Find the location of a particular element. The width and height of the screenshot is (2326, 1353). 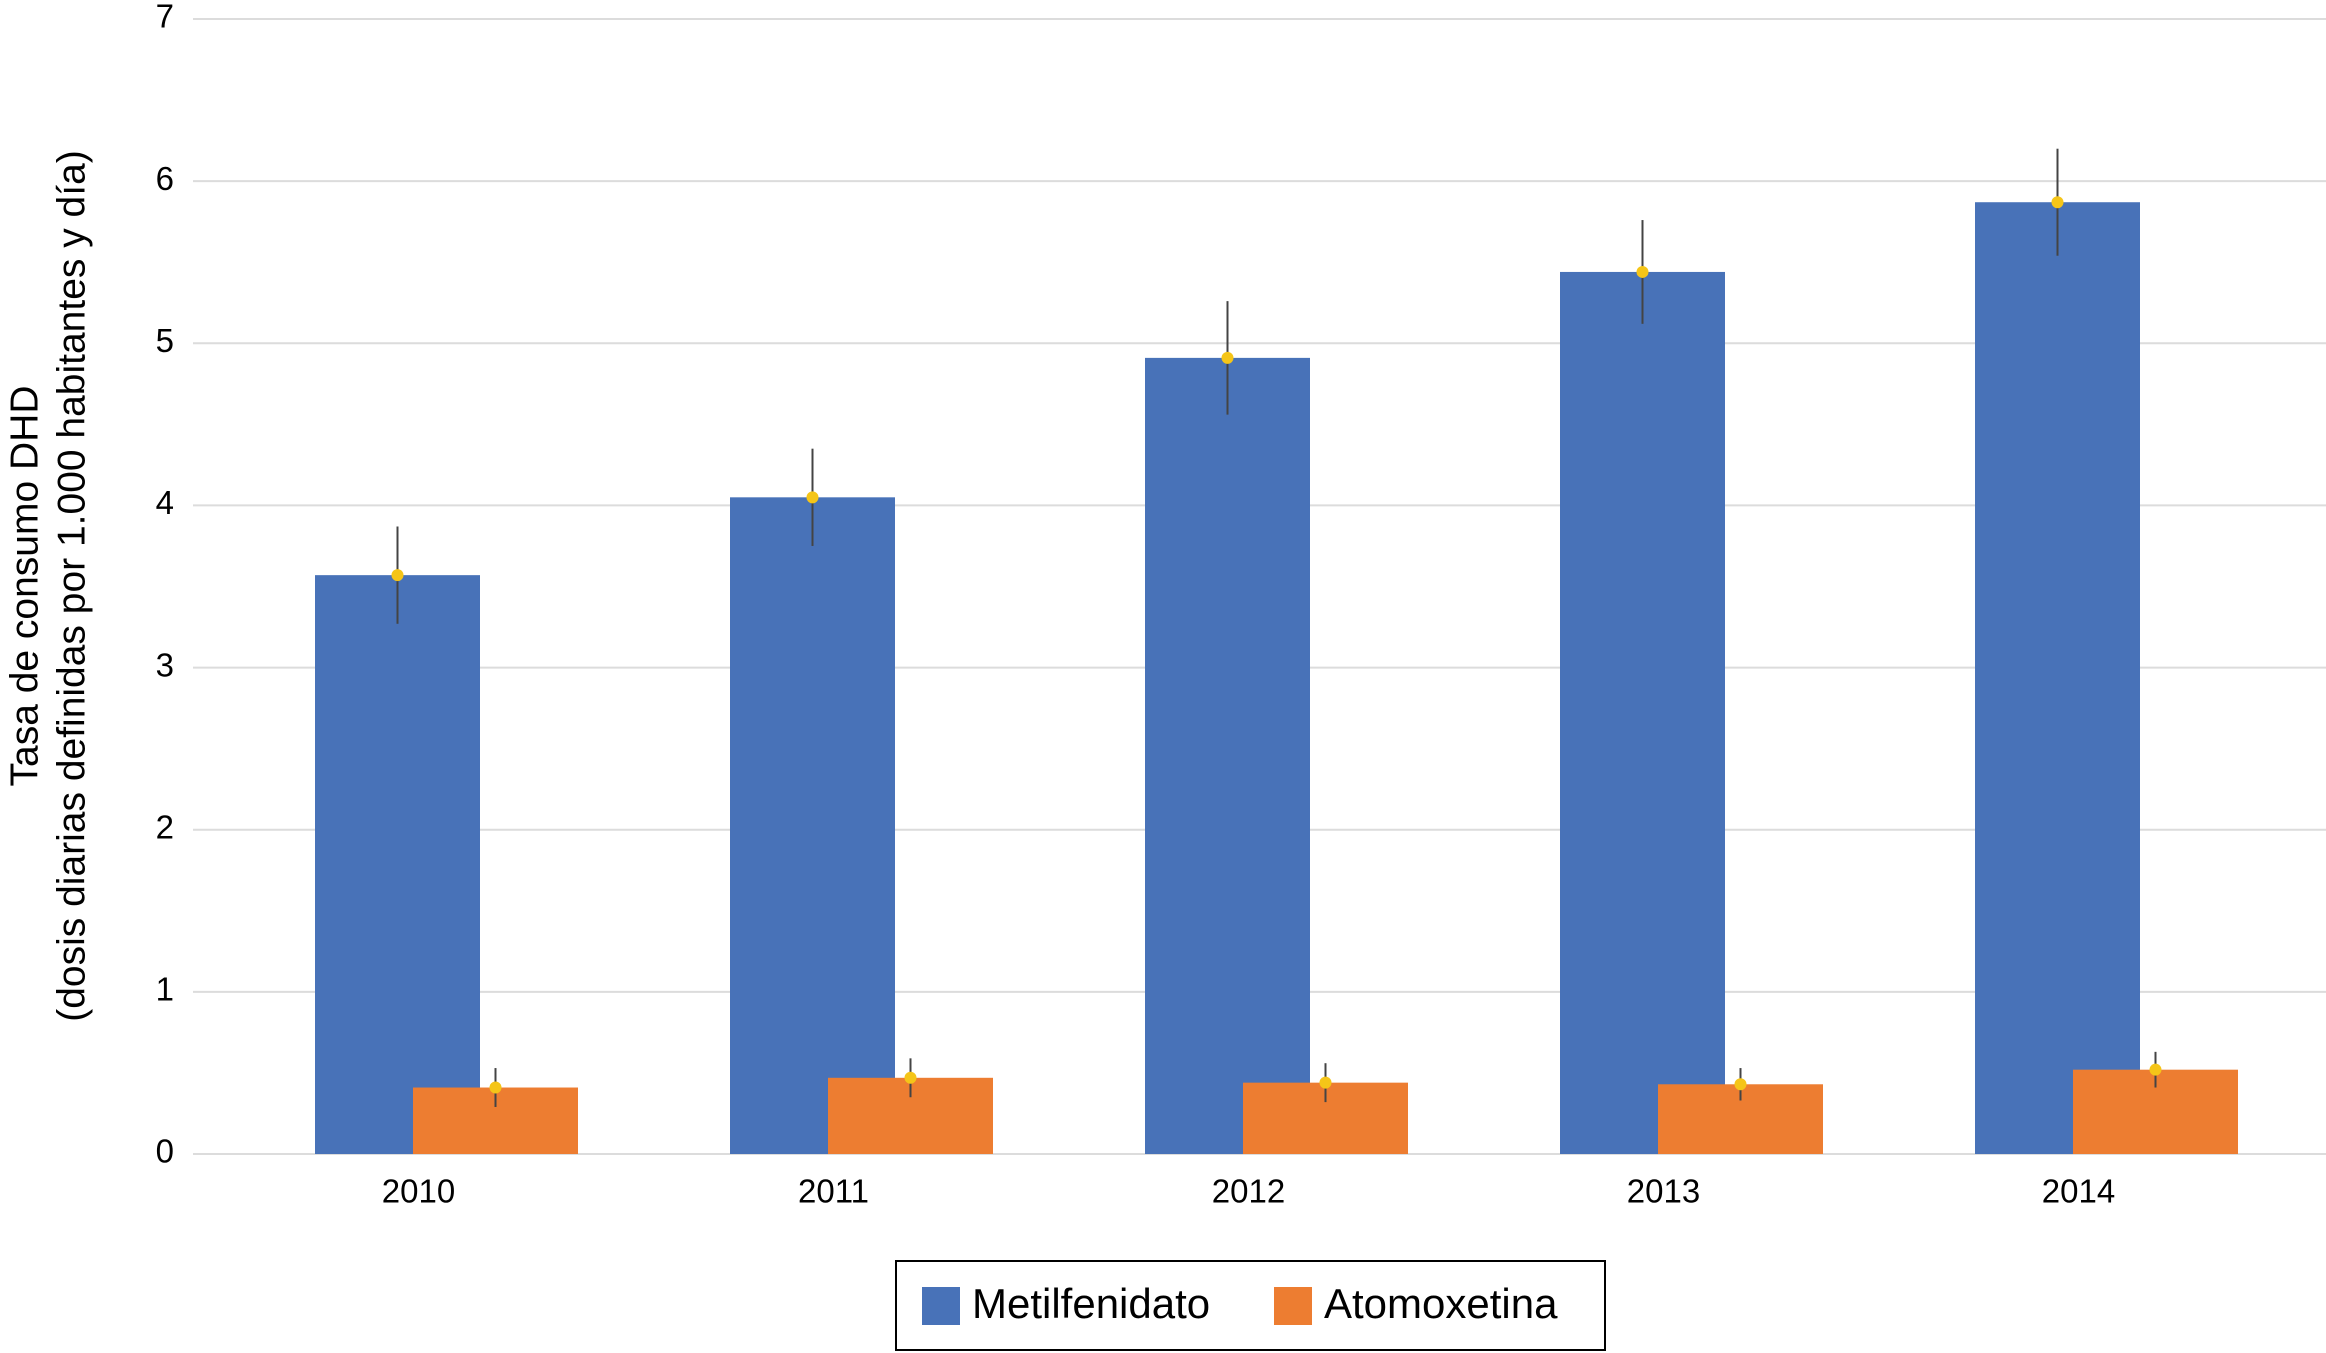

y-tick-label: 5 is located at coordinates (165, 340).